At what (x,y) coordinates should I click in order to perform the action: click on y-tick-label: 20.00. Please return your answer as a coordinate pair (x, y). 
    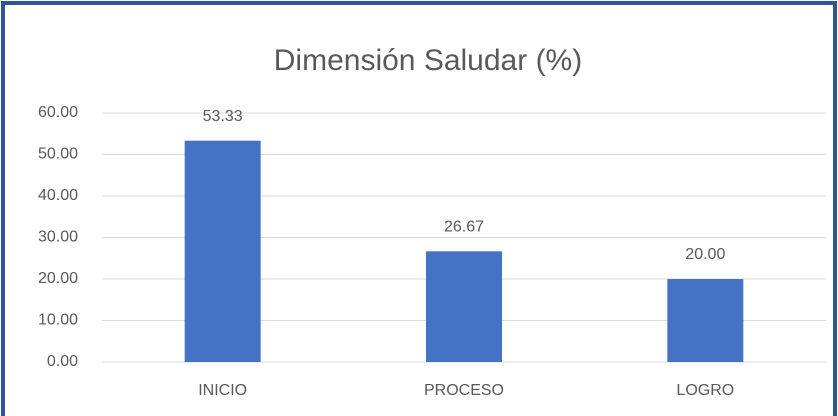
    Looking at the image, I should click on (58, 278).